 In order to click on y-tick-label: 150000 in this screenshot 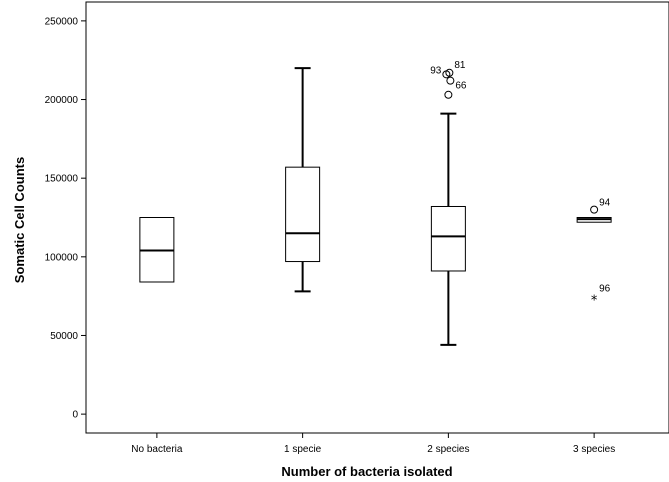, I will do `click(62, 179)`.